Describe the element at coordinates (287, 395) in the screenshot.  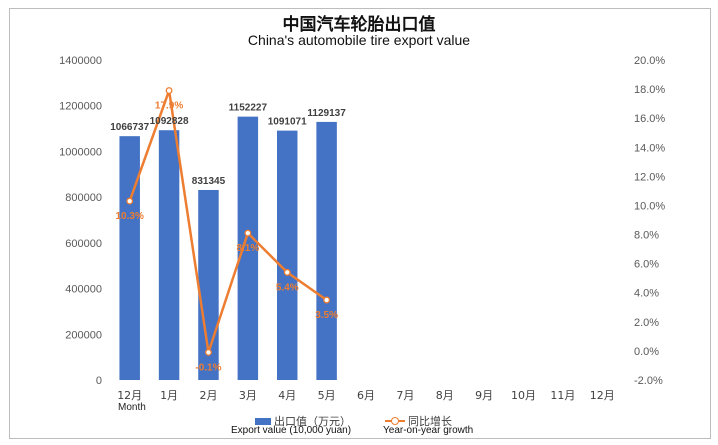
I see `x-category-label: 4月` at that location.